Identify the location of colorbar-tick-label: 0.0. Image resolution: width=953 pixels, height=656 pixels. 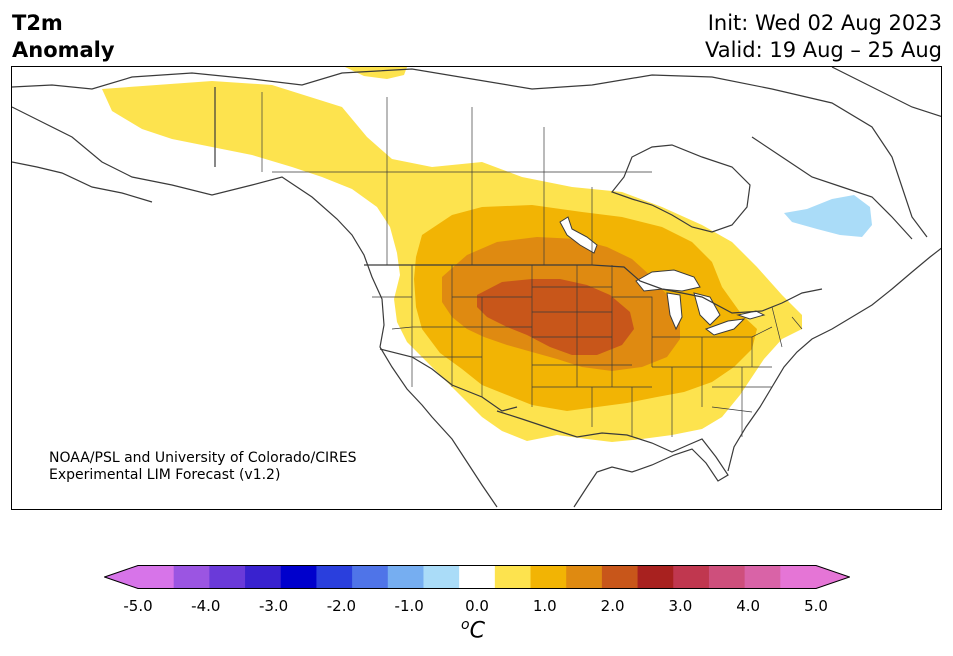
(477, 606).